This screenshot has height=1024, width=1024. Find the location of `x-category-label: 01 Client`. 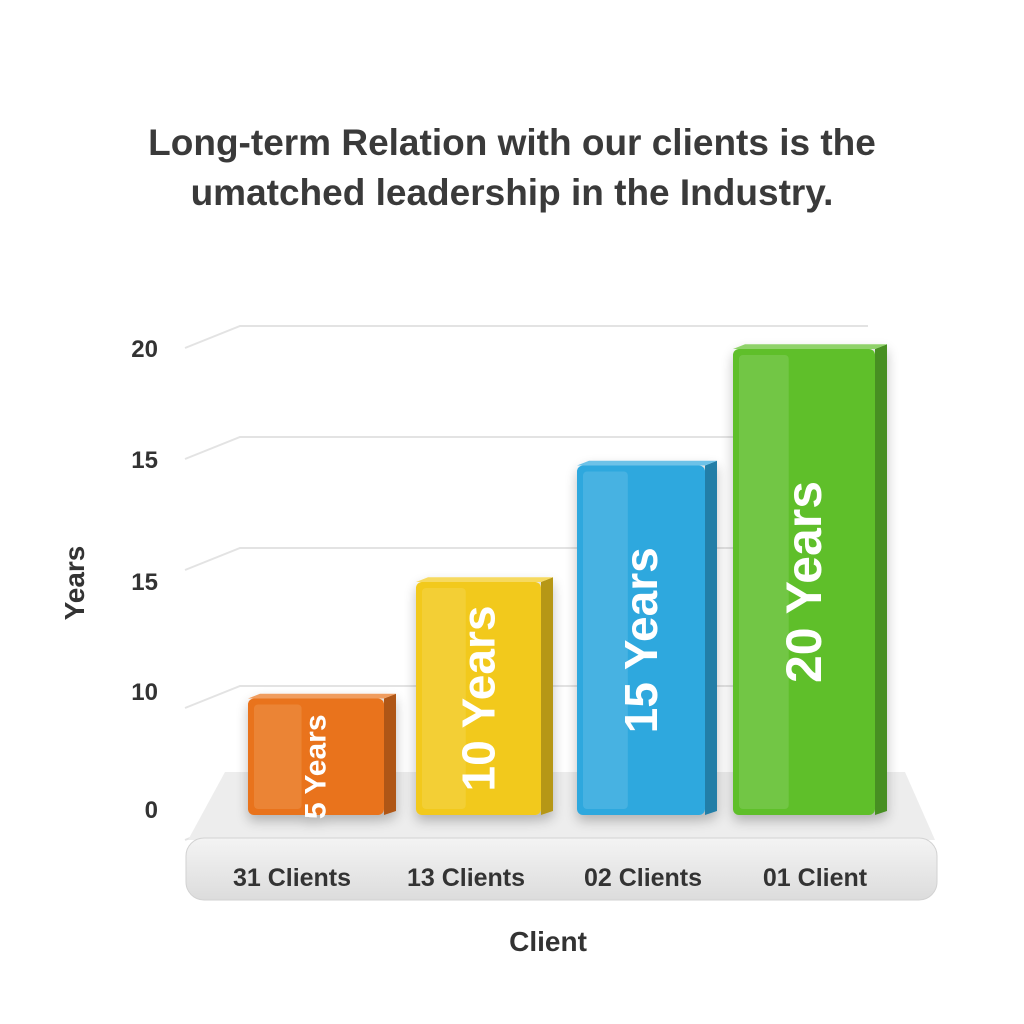

x-category-label: 01 Client is located at coordinates (815, 878).